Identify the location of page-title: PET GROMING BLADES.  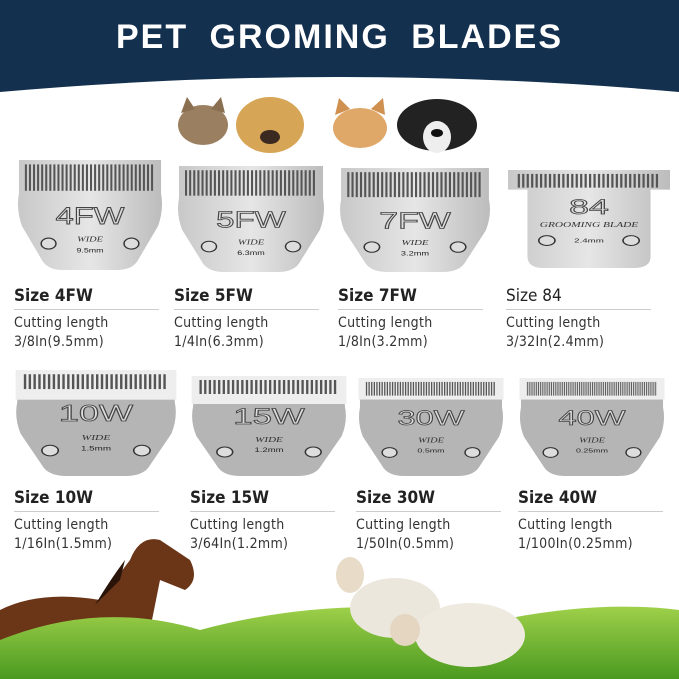
(339, 37).